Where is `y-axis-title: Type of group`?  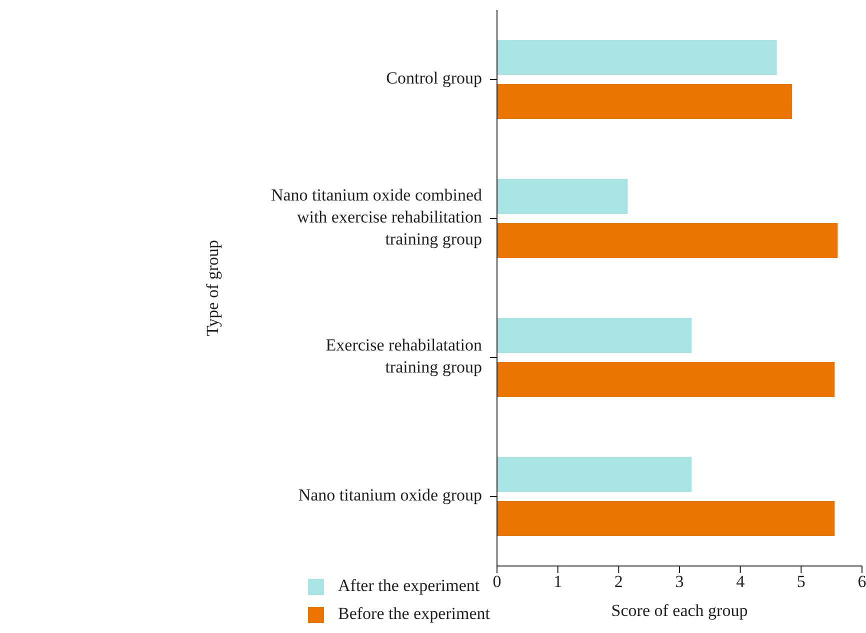
y-axis-title: Type of group is located at coordinates (212, 288).